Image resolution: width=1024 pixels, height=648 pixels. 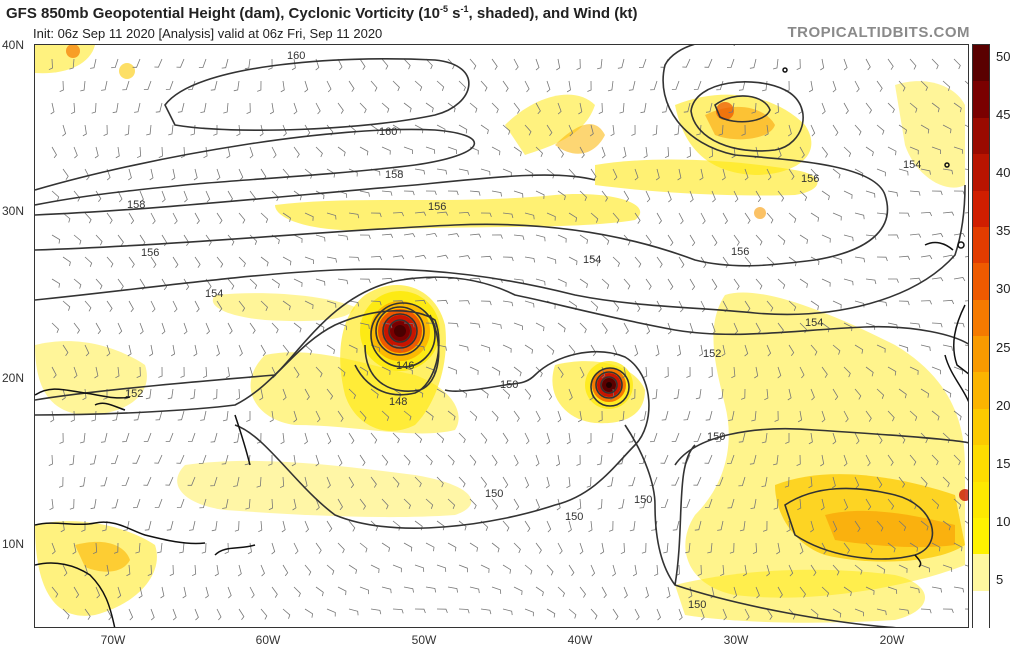 I want to click on lon-label-20w: 20W, so click(x=892, y=640).